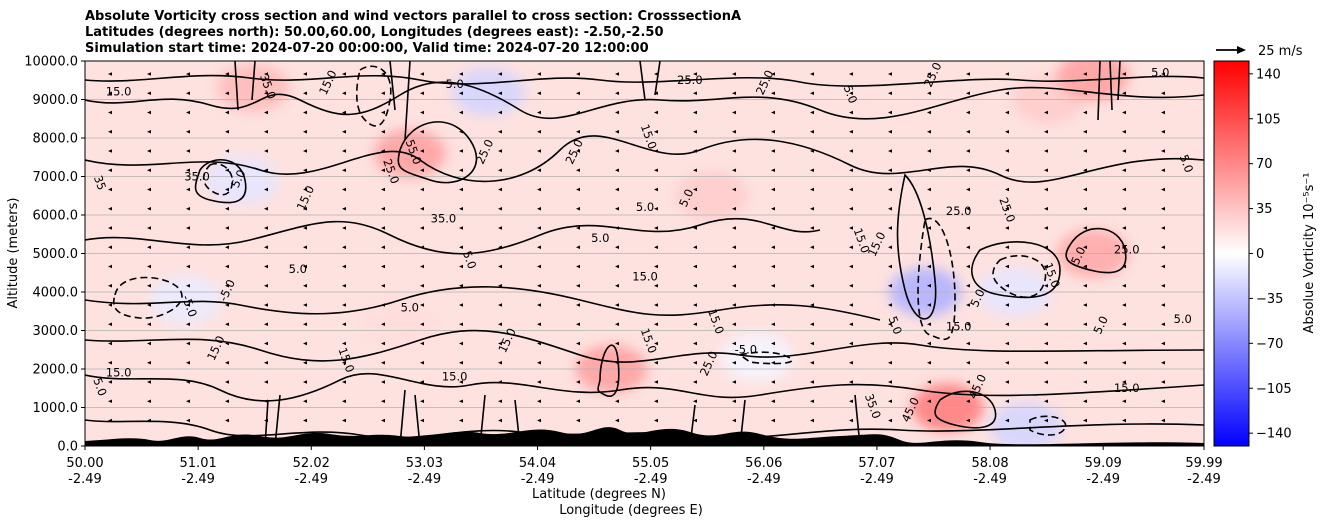 Image resolution: width=1332 pixels, height=526 pixels. I want to click on x-tick-label-lat: 53.03, so click(424, 463).